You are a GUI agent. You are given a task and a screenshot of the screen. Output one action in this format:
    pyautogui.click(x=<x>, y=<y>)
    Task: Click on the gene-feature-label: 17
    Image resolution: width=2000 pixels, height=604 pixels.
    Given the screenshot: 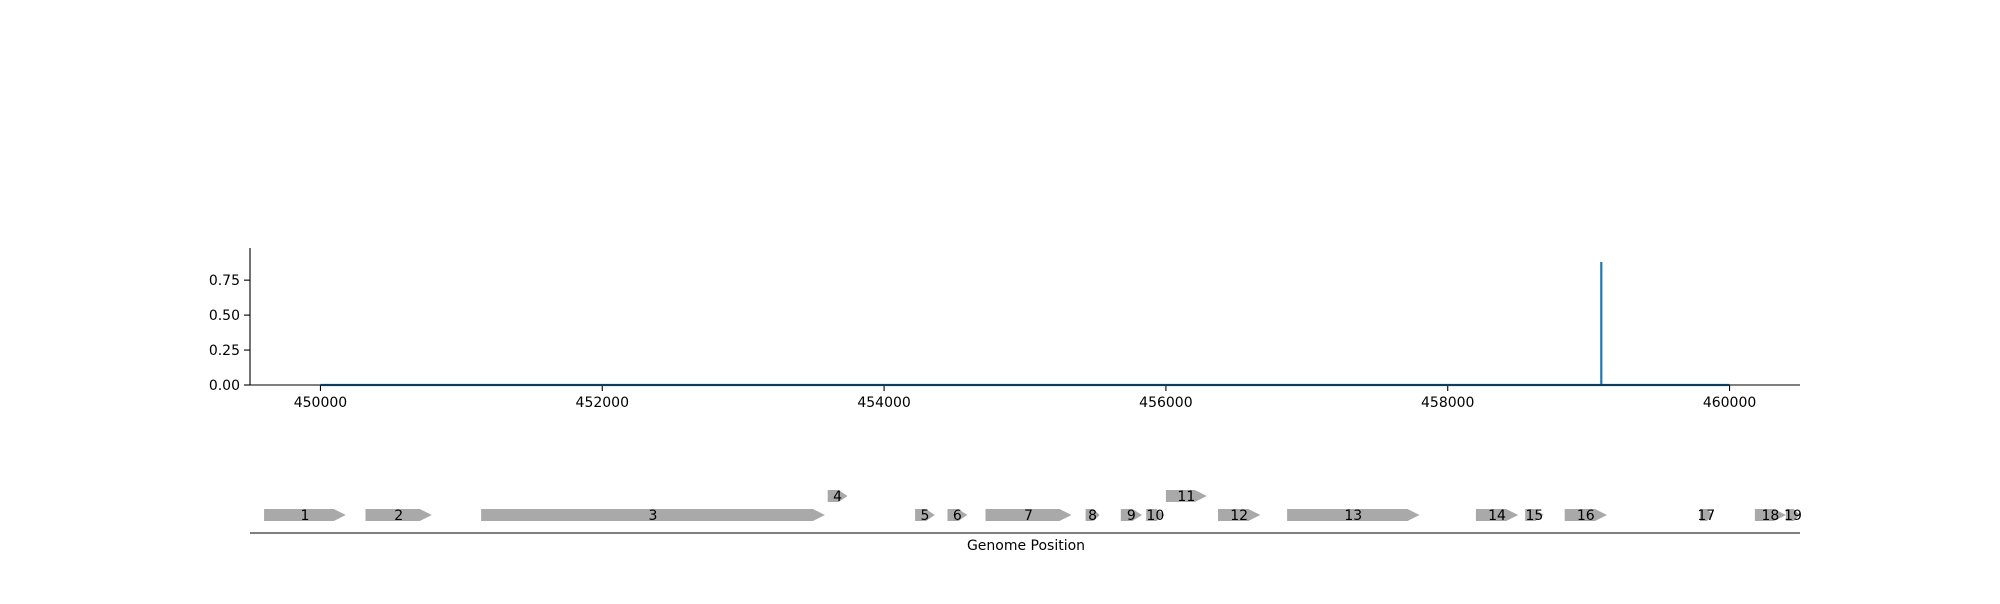 What is the action you would take?
    pyautogui.click(x=1706, y=516)
    